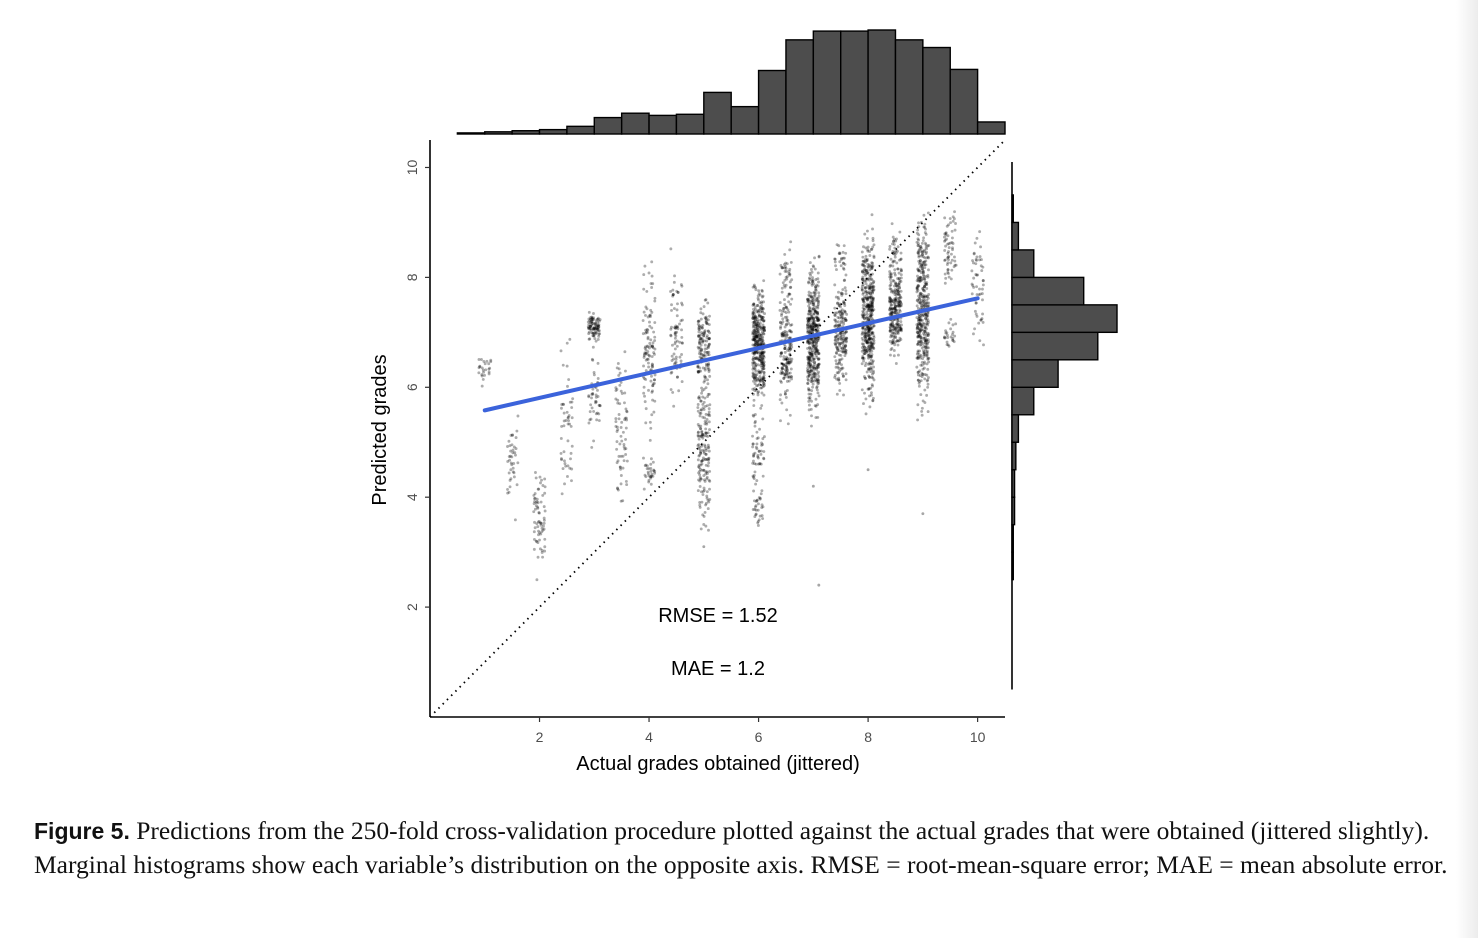 The width and height of the screenshot is (1478, 938). What do you see at coordinates (731, 82) in the screenshot?
I see `top-histogram` at bounding box center [731, 82].